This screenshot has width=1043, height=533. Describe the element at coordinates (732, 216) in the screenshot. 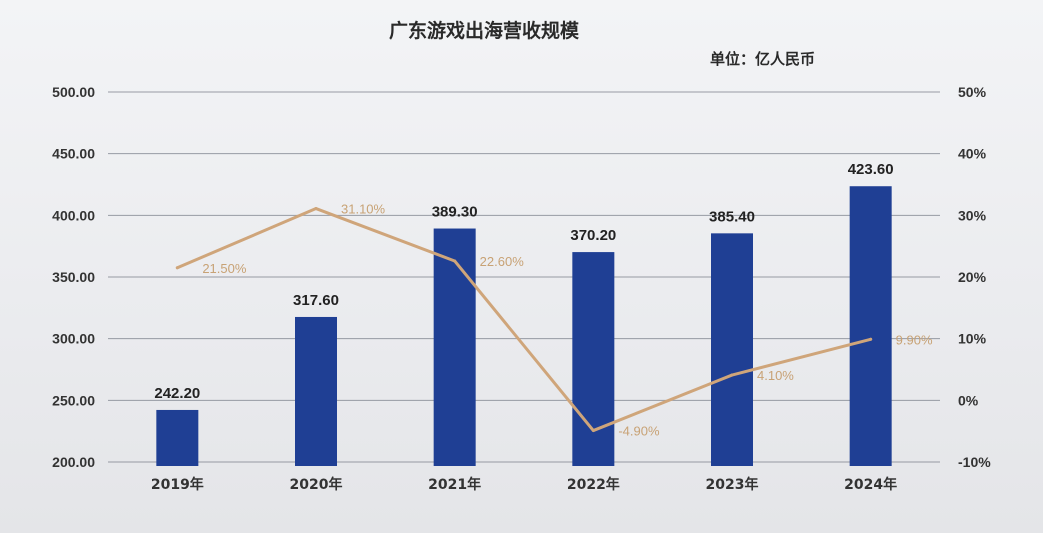

I see `bar-value-label: 385.40` at that location.